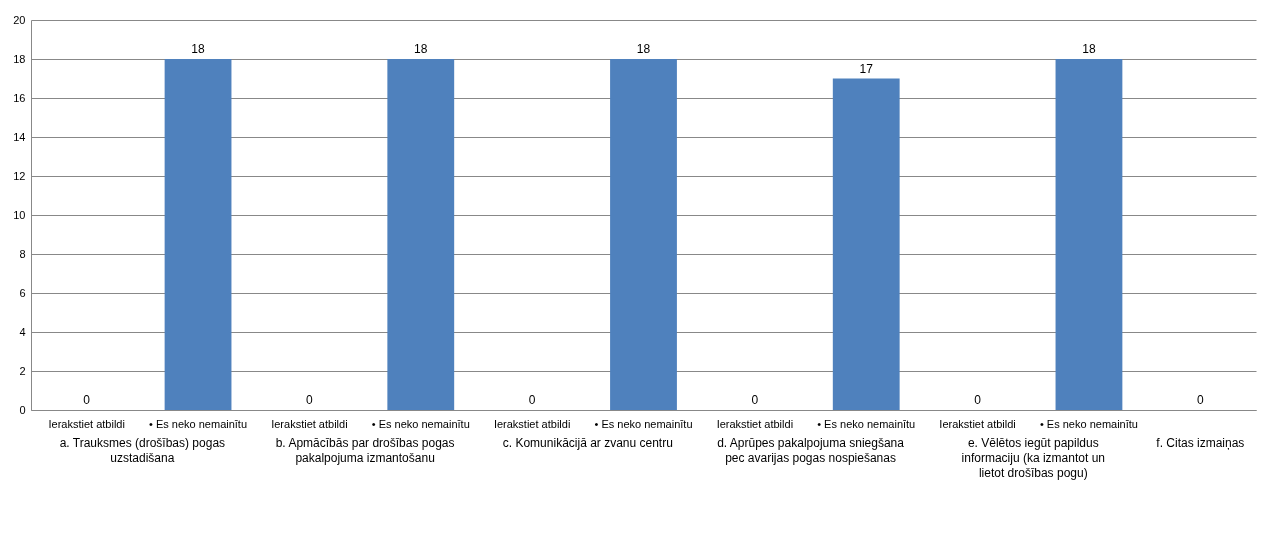 The image size is (1274, 543). Describe the element at coordinates (19, 136) in the screenshot. I see `y-tick-label: 14` at that location.